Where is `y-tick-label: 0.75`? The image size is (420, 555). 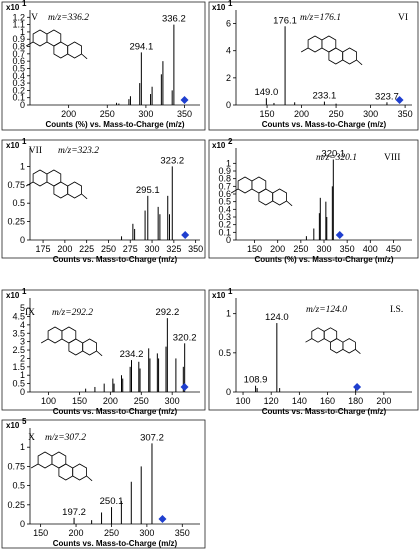
y-tick-label: 0.75 is located at coordinates (16, 466).